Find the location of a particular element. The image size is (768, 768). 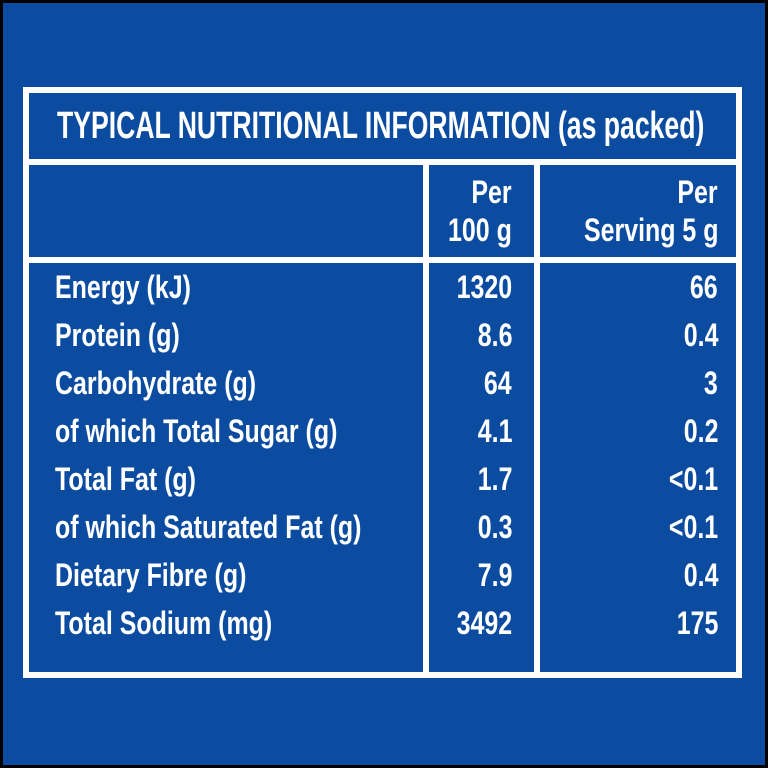

row-label: Protein (g) is located at coordinates (117, 335).